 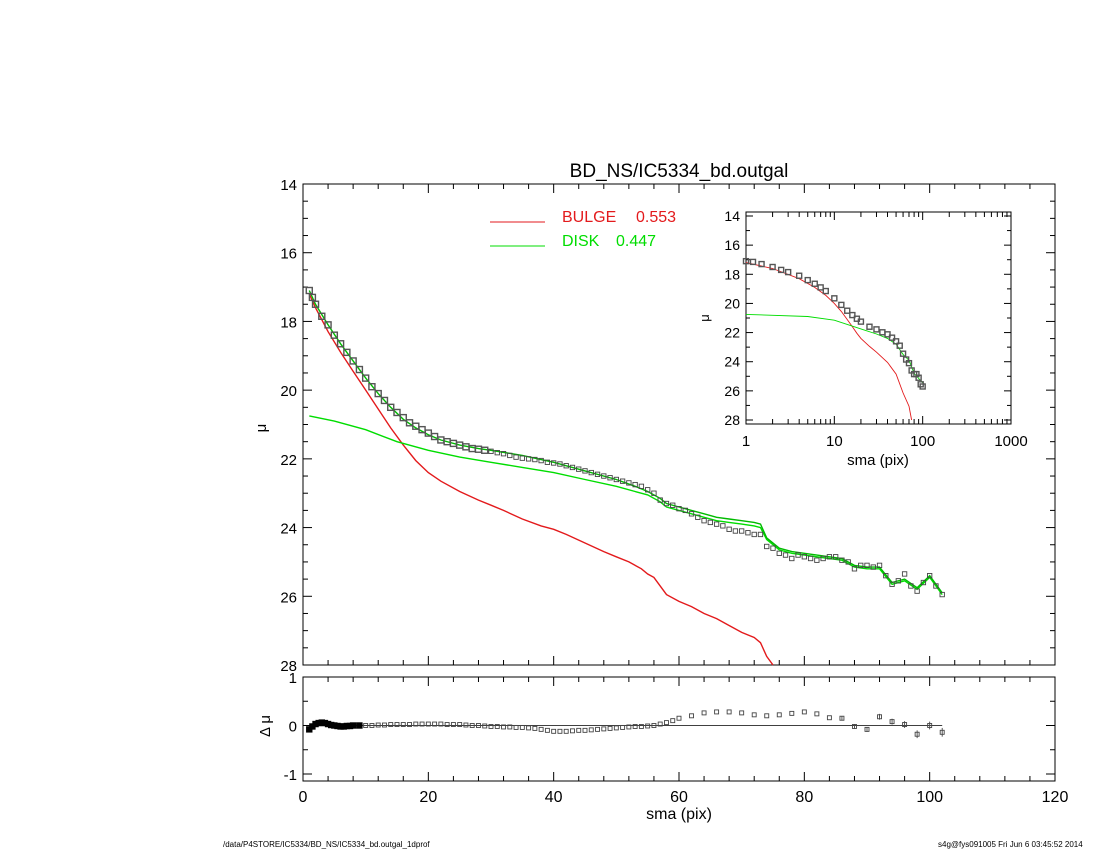 I want to click on main-y-tick-label: 22, so click(x=288, y=460).